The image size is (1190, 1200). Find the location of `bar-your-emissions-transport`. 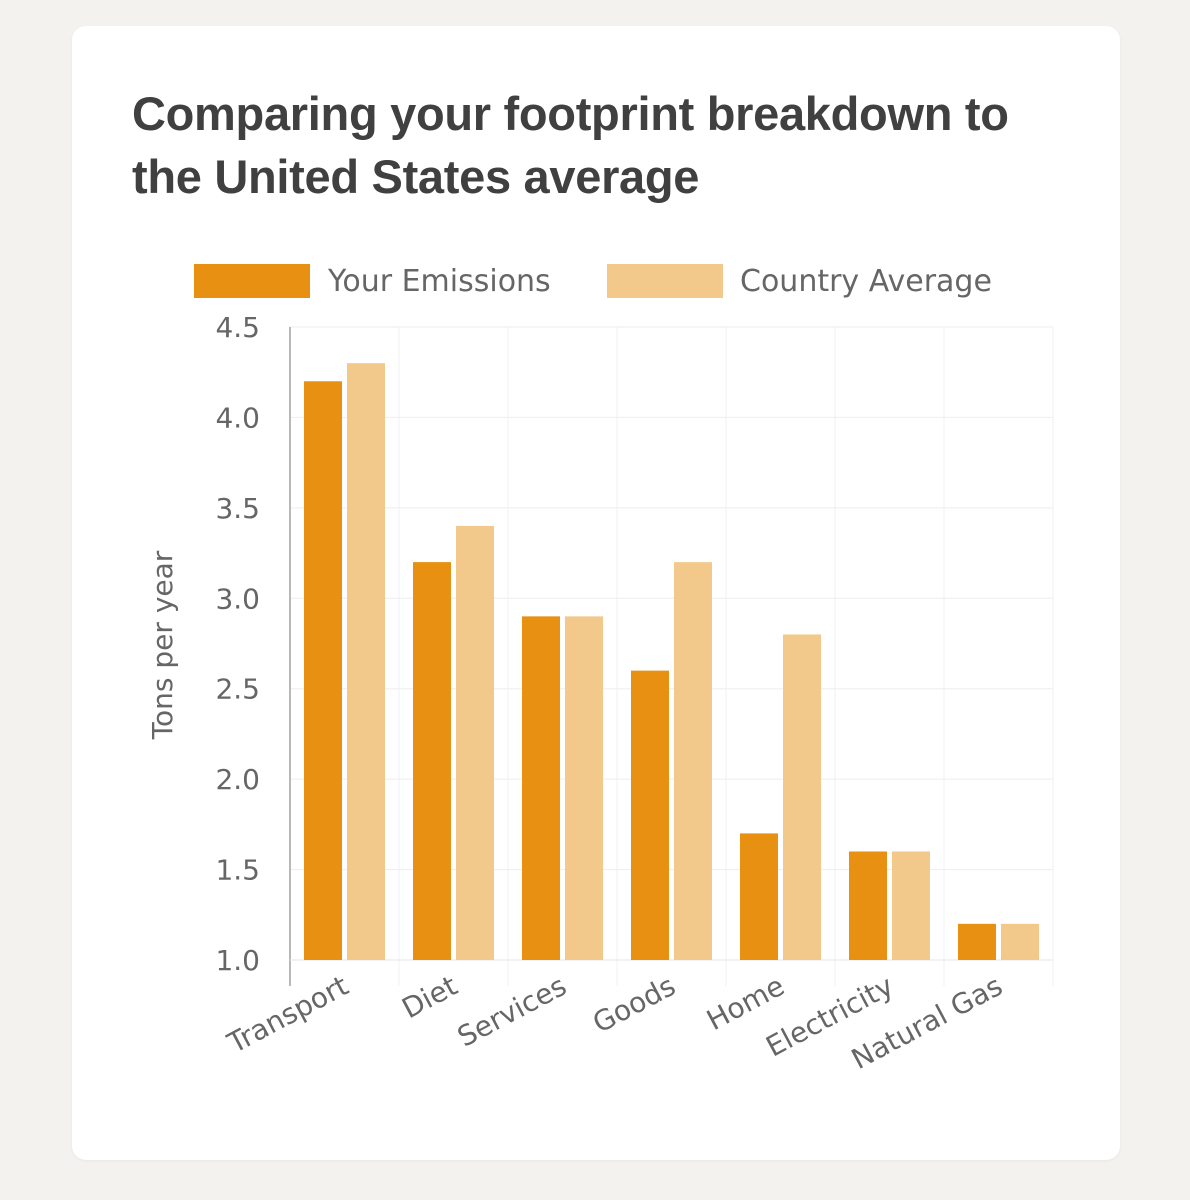

bar-your-emissions-transport is located at coordinates (323, 670).